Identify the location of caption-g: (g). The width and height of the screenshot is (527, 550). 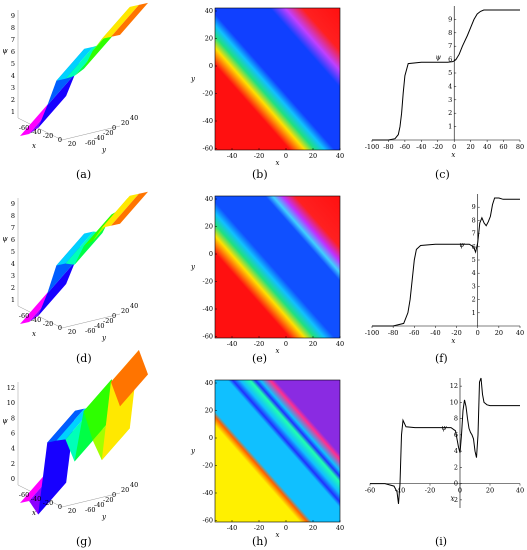
(84, 541).